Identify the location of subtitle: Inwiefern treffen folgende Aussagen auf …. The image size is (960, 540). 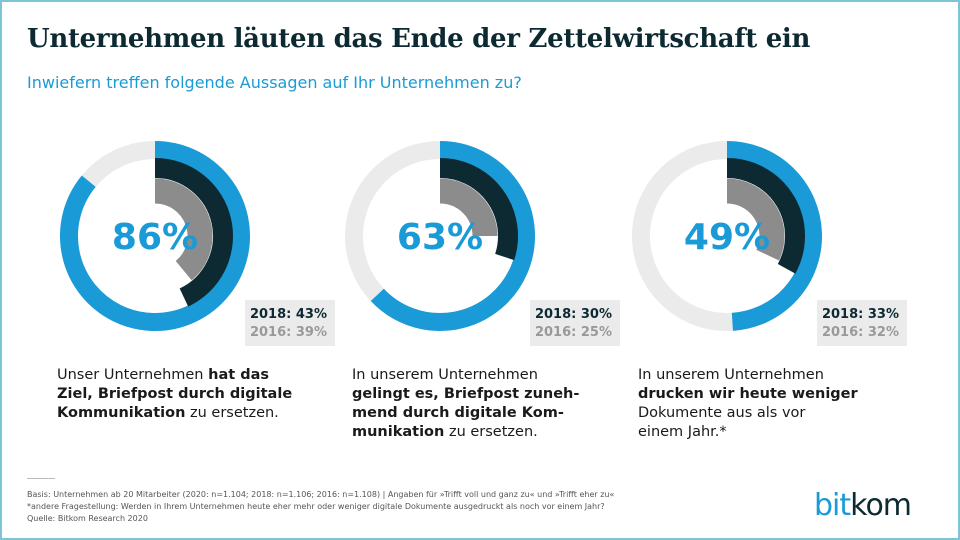
(274, 82).